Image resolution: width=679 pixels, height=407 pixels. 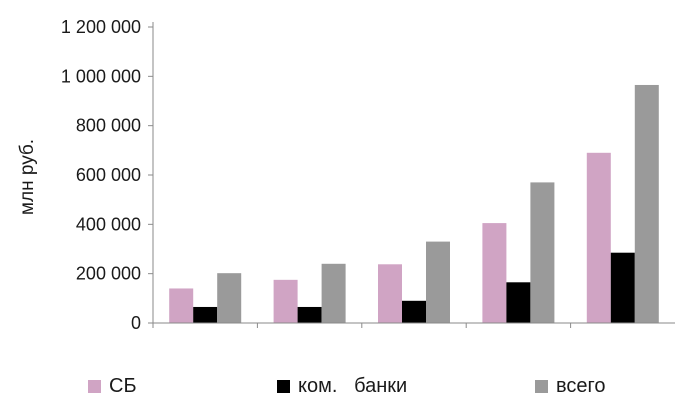 I want to click on y-tick-label: 200 000, so click(x=108, y=274).